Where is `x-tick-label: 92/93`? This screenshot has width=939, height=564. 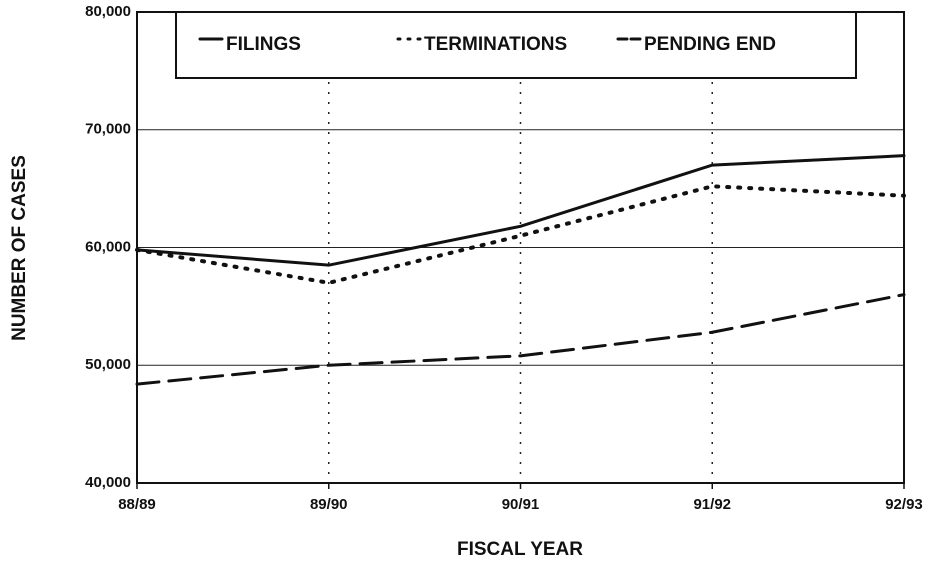
x-tick-label: 92/93 is located at coordinates (904, 504).